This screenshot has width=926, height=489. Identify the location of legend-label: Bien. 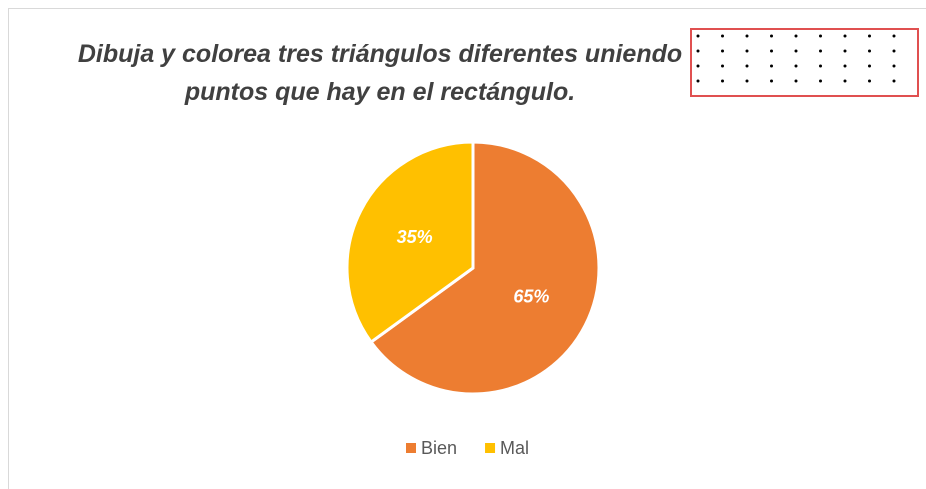
(439, 448).